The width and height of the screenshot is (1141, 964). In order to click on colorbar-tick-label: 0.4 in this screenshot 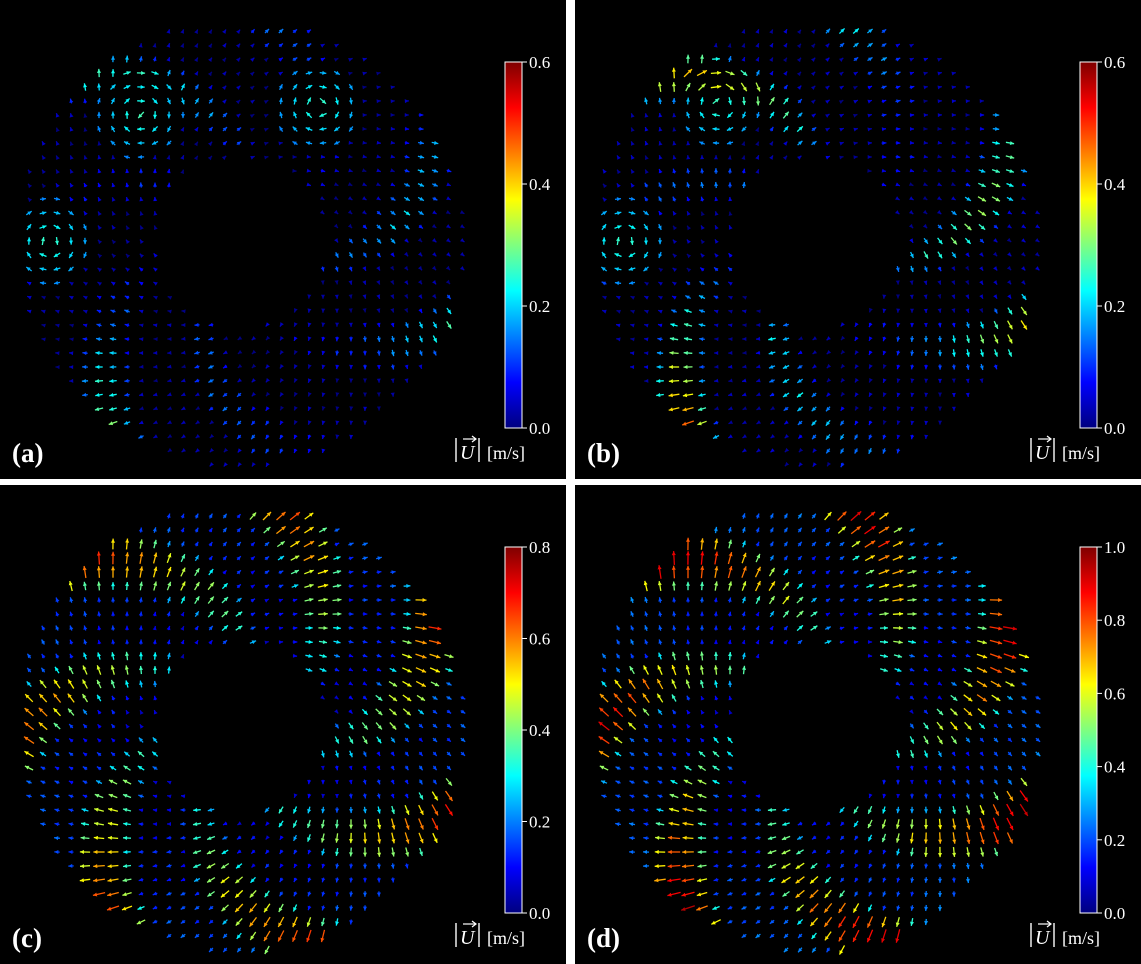, I will do `click(1115, 184)`.